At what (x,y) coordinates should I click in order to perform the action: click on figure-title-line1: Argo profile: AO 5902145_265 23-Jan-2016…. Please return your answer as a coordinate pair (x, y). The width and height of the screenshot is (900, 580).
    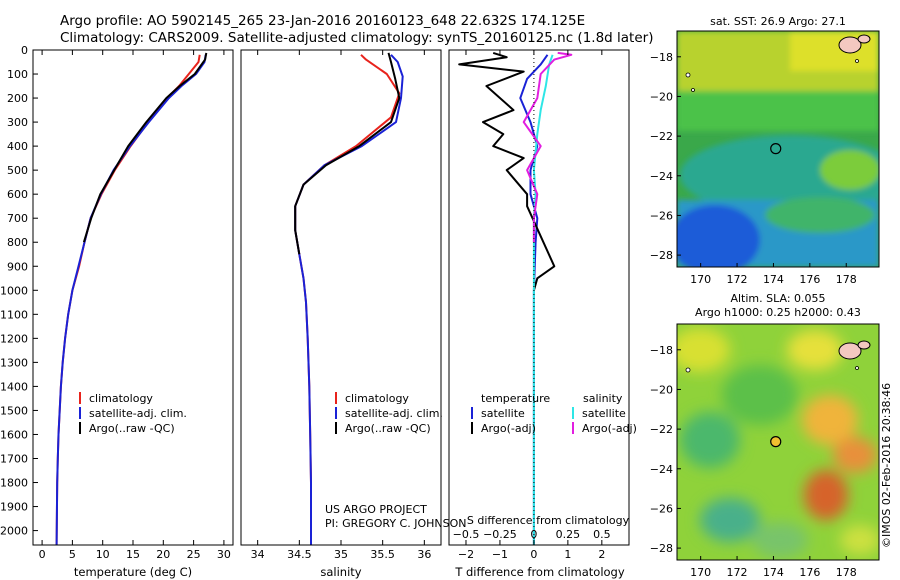
    Looking at the image, I should click on (323, 21).